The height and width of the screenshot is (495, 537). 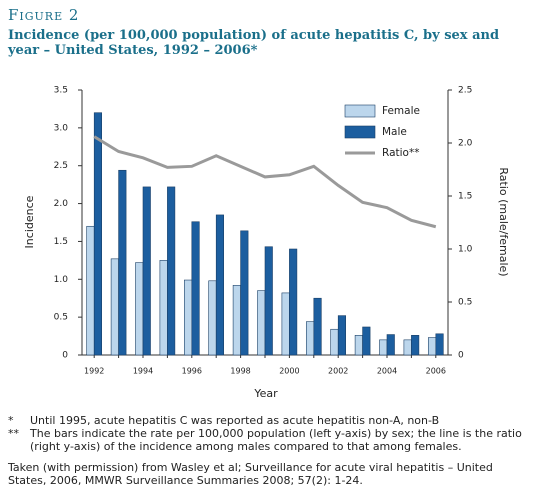 What do you see at coordinates (13, 433) in the screenshot?
I see `footnote-marker: **` at bounding box center [13, 433].